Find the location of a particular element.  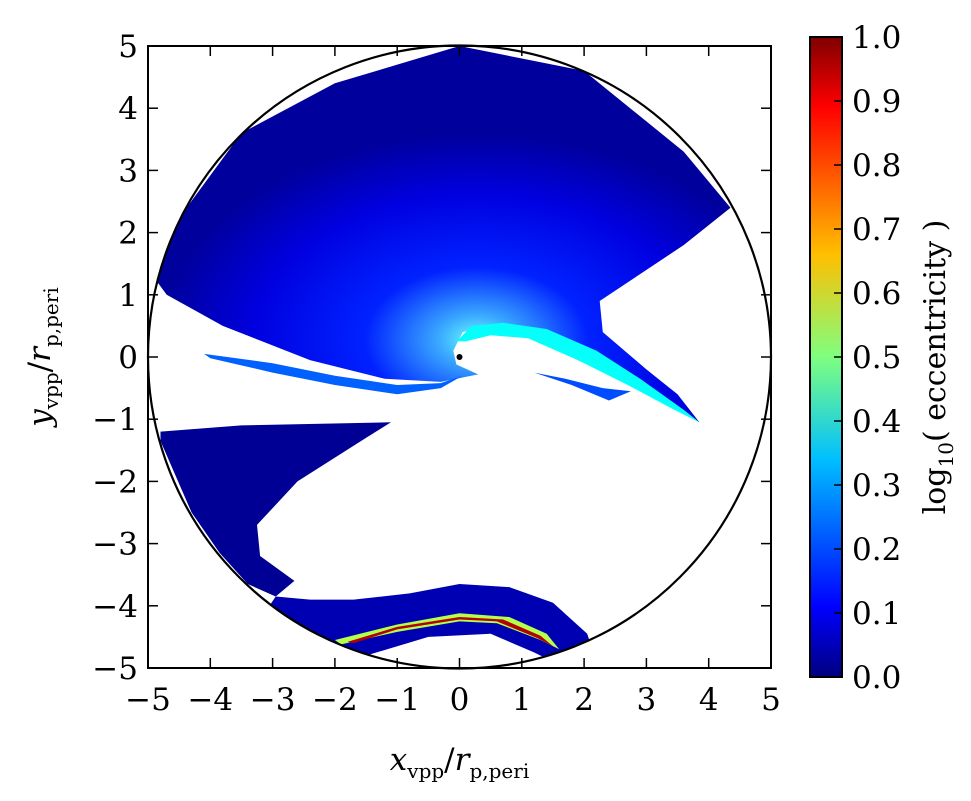

x-tick-label: −5 is located at coordinates (148, 700).